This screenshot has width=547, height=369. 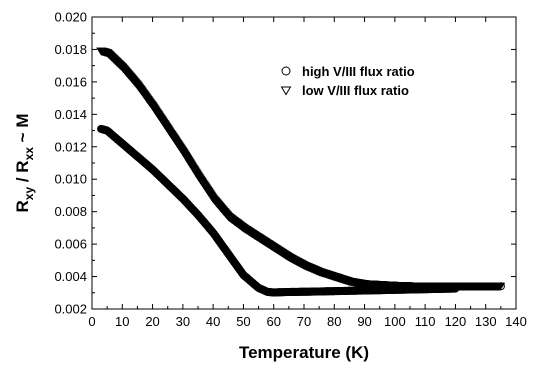 I want to click on y-axis-title: Rxy / Rxx ~ M, so click(x=24, y=163).